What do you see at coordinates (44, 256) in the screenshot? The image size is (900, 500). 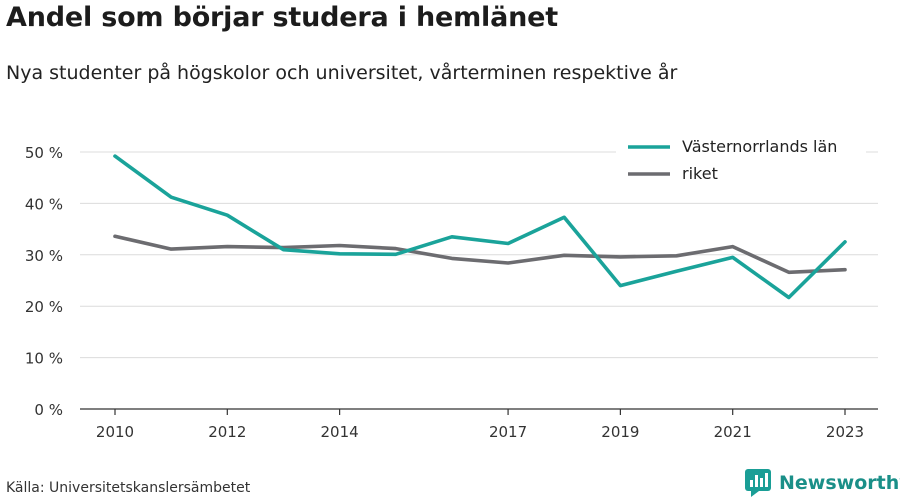 I see `y-tick-label: 30 %` at bounding box center [44, 256].